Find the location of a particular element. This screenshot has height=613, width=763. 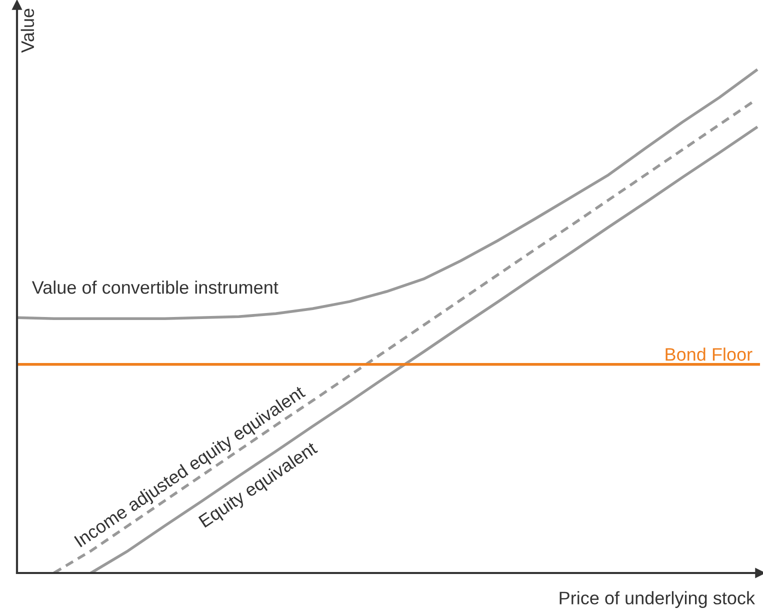

y-axis-title: Value is located at coordinates (27, 30).